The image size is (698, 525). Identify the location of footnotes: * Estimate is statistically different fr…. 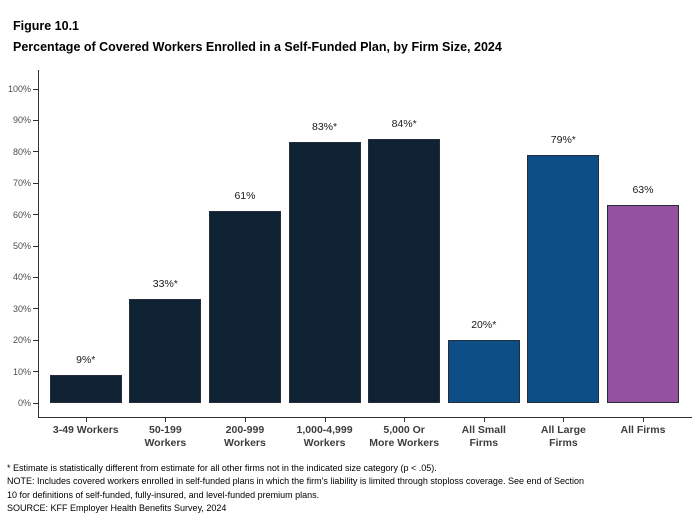
(351, 489).